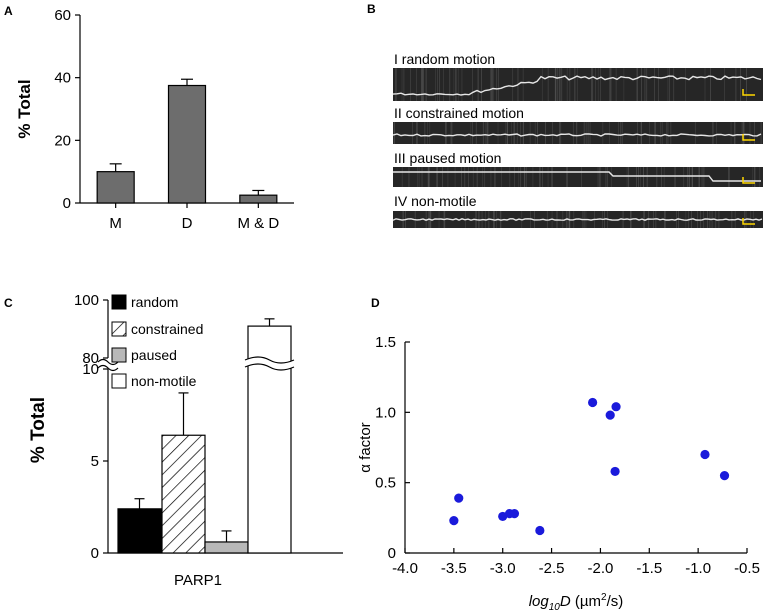 The width and height of the screenshot is (764, 613). Describe the element at coordinates (748, 137) in the screenshot. I see `scale-bar-constrained` at that location.